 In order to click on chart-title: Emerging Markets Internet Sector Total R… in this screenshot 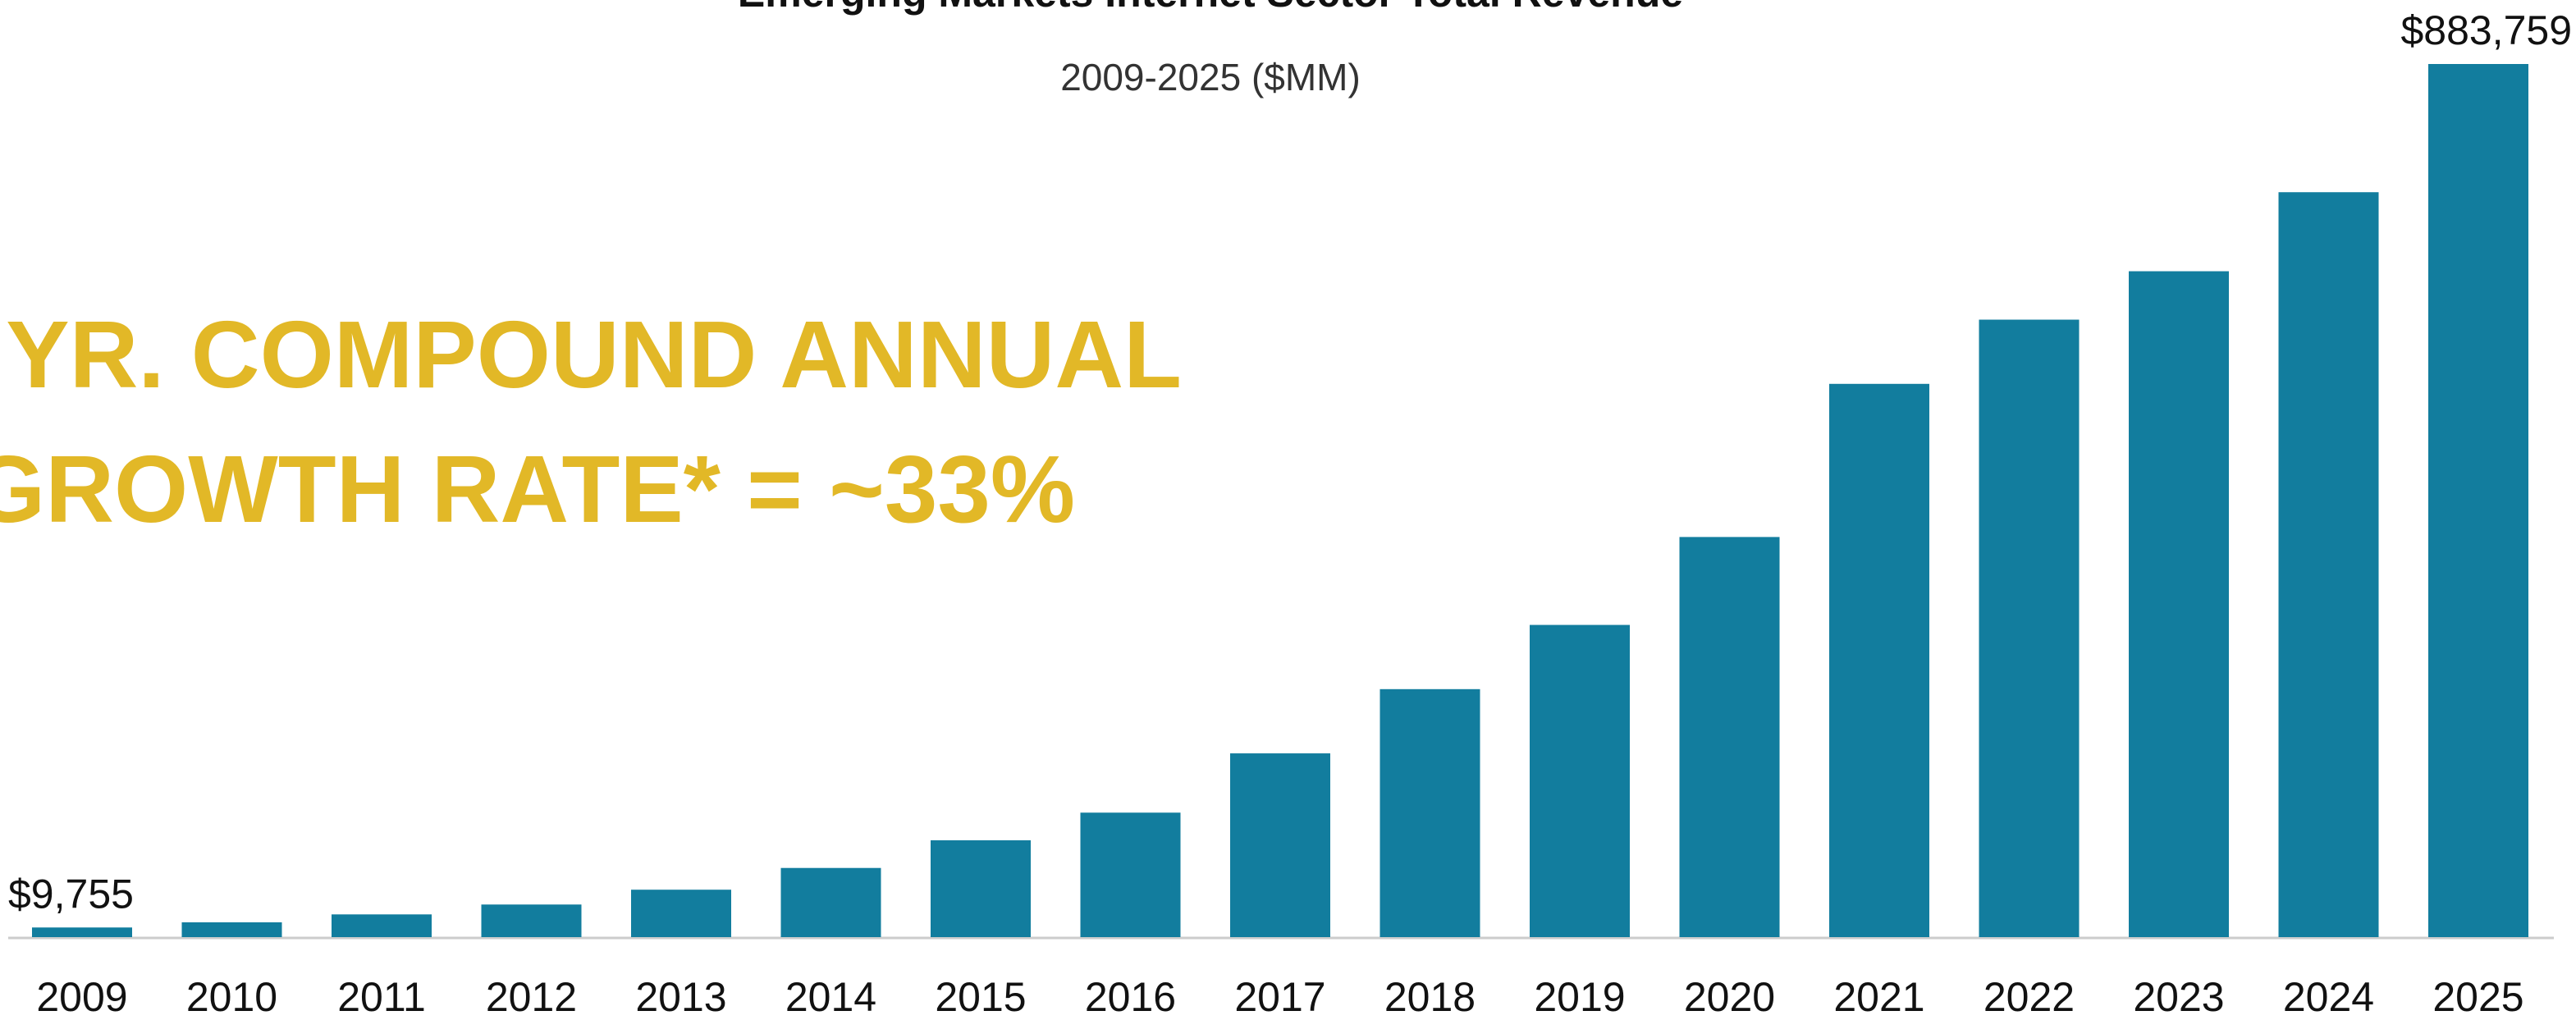, I will do `click(1210, 8)`.